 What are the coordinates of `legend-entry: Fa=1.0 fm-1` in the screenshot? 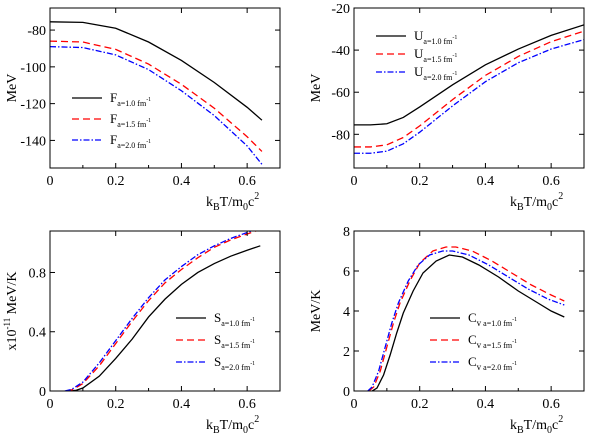 It's located at (130, 99).